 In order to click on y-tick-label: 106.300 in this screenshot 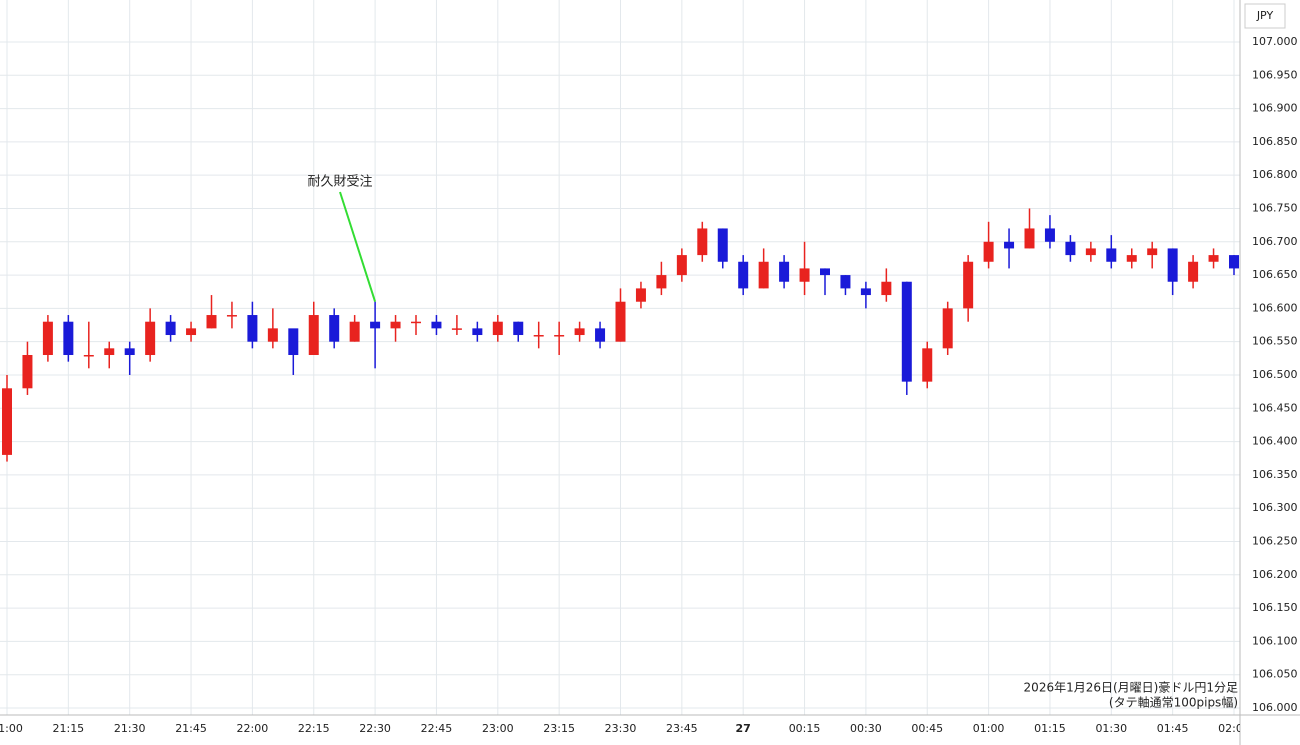, I will do `click(1275, 507)`.